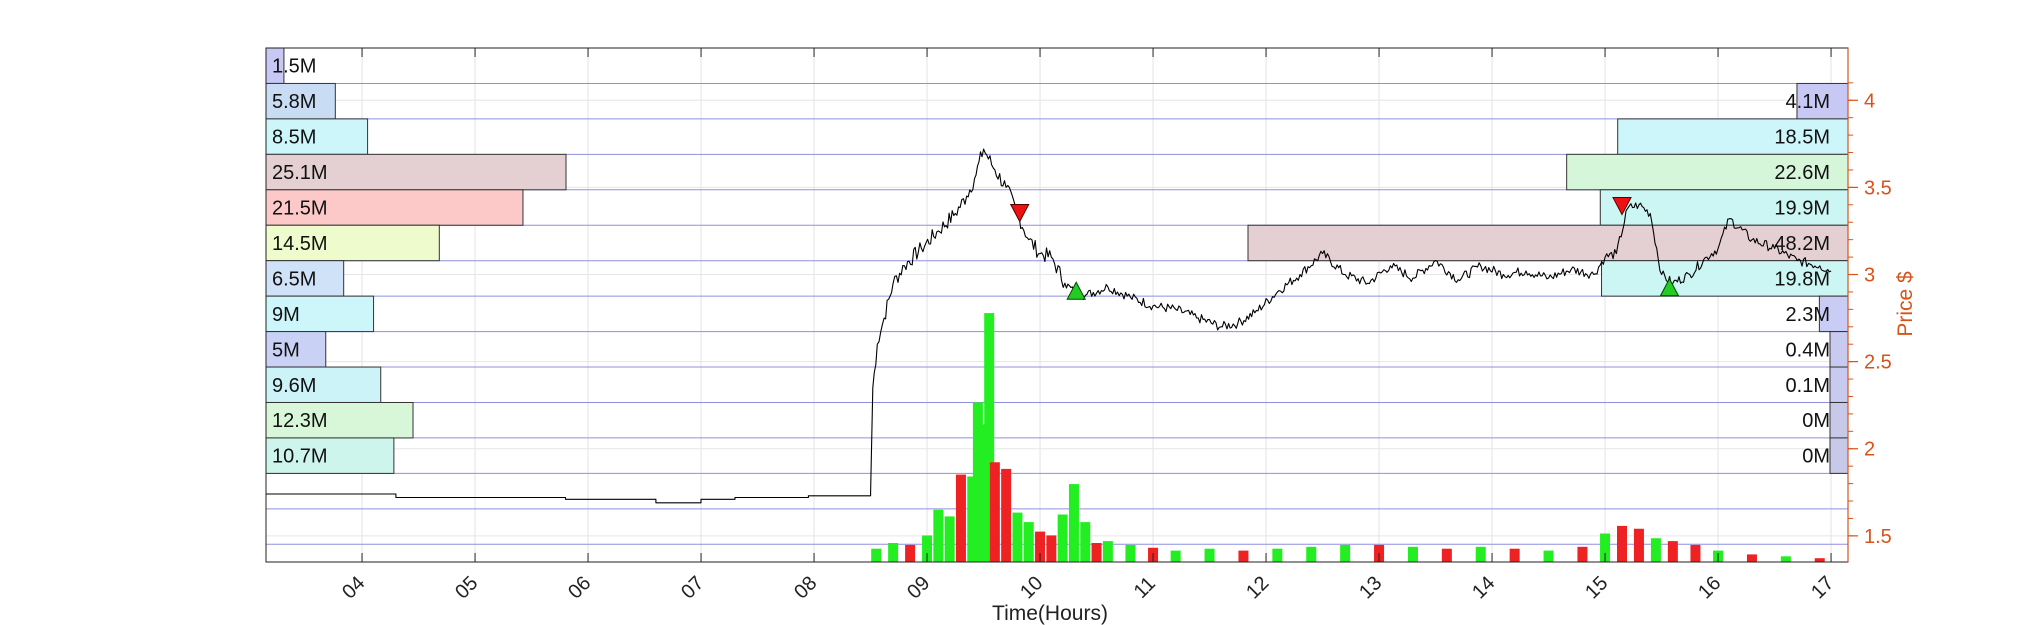 This screenshot has width=2031, height=625. Describe the element at coordinates (1878, 537) in the screenshot. I see `y-tick-label: 1.5` at that location.